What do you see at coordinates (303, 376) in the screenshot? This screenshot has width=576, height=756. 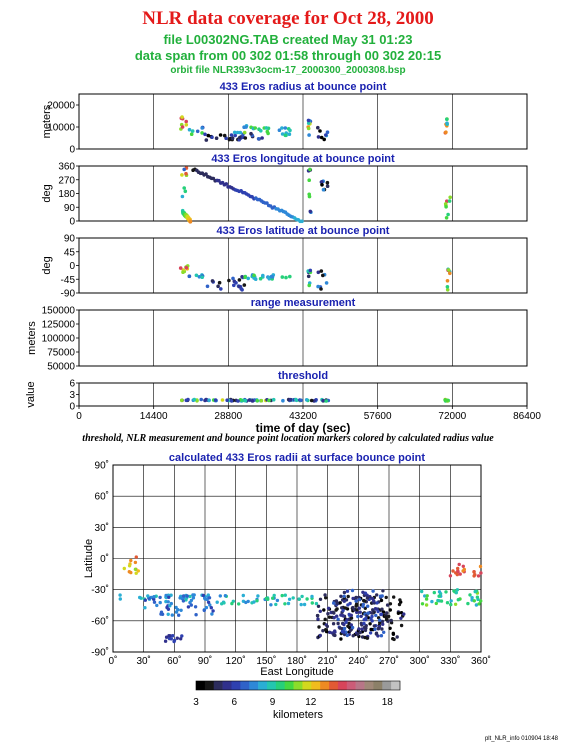 I see `panel5-title: threshold` at bounding box center [303, 376].